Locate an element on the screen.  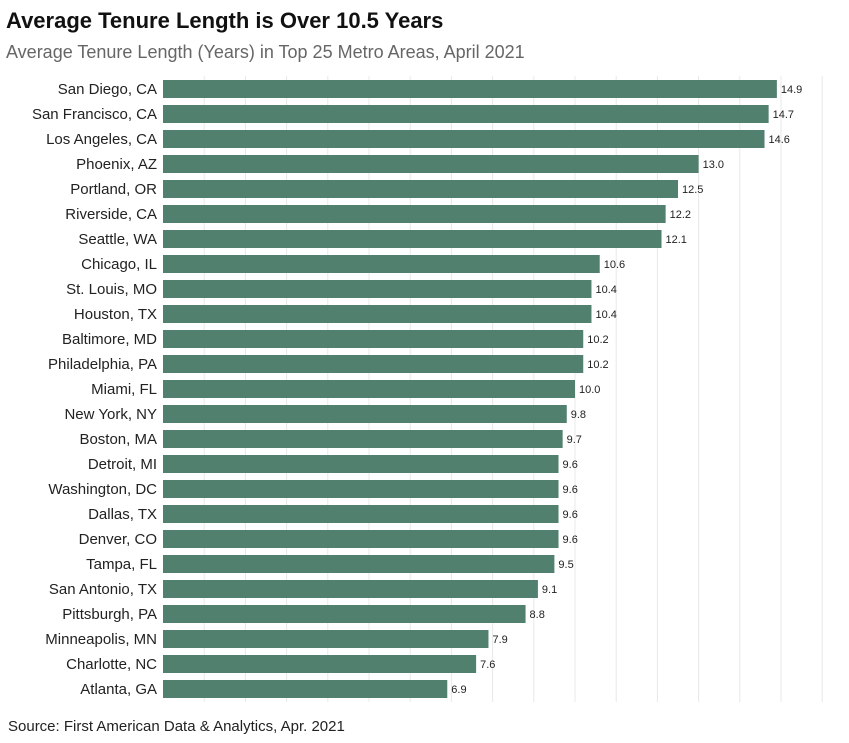
category-label: Los Angeles, CA is located at coordinates (101, 139).